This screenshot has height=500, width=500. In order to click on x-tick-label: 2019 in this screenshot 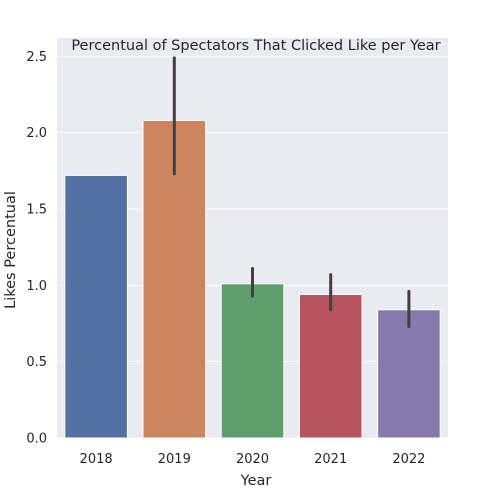, I will do `click(174, 459)`.